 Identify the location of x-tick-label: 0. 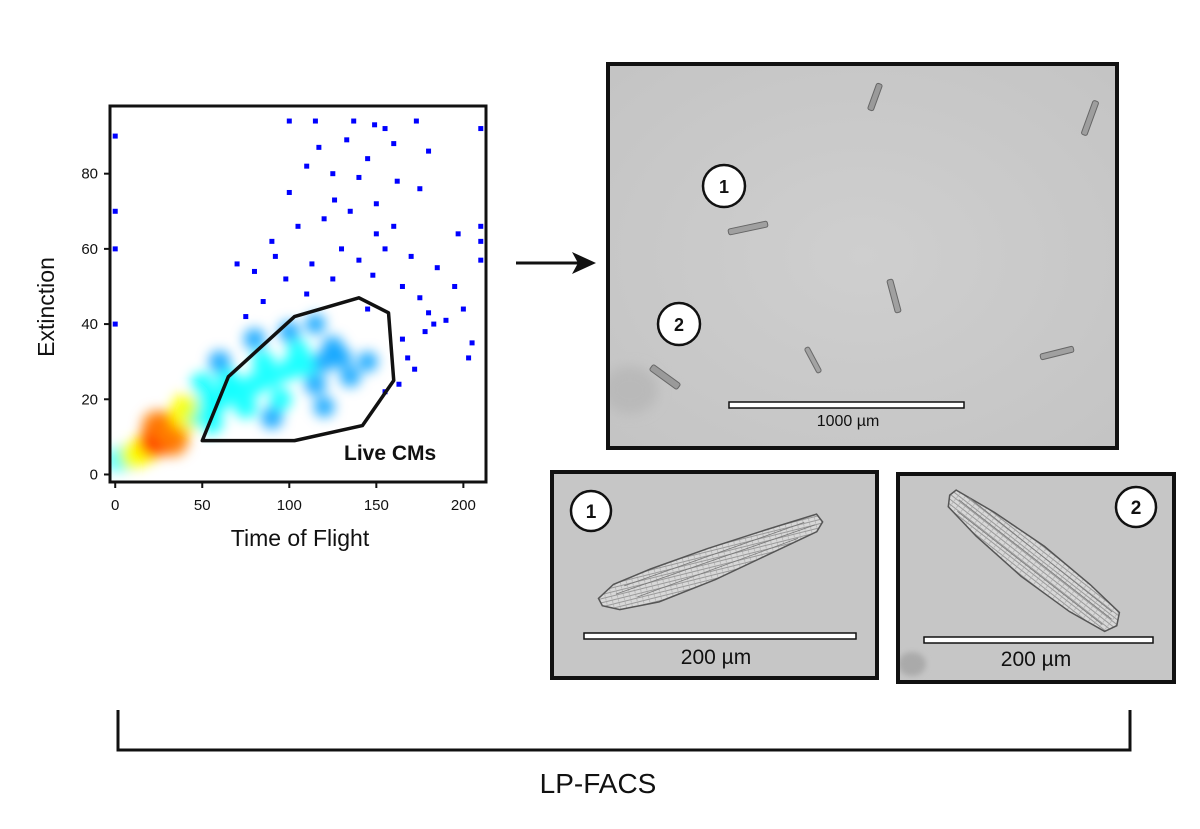
(115, 505).